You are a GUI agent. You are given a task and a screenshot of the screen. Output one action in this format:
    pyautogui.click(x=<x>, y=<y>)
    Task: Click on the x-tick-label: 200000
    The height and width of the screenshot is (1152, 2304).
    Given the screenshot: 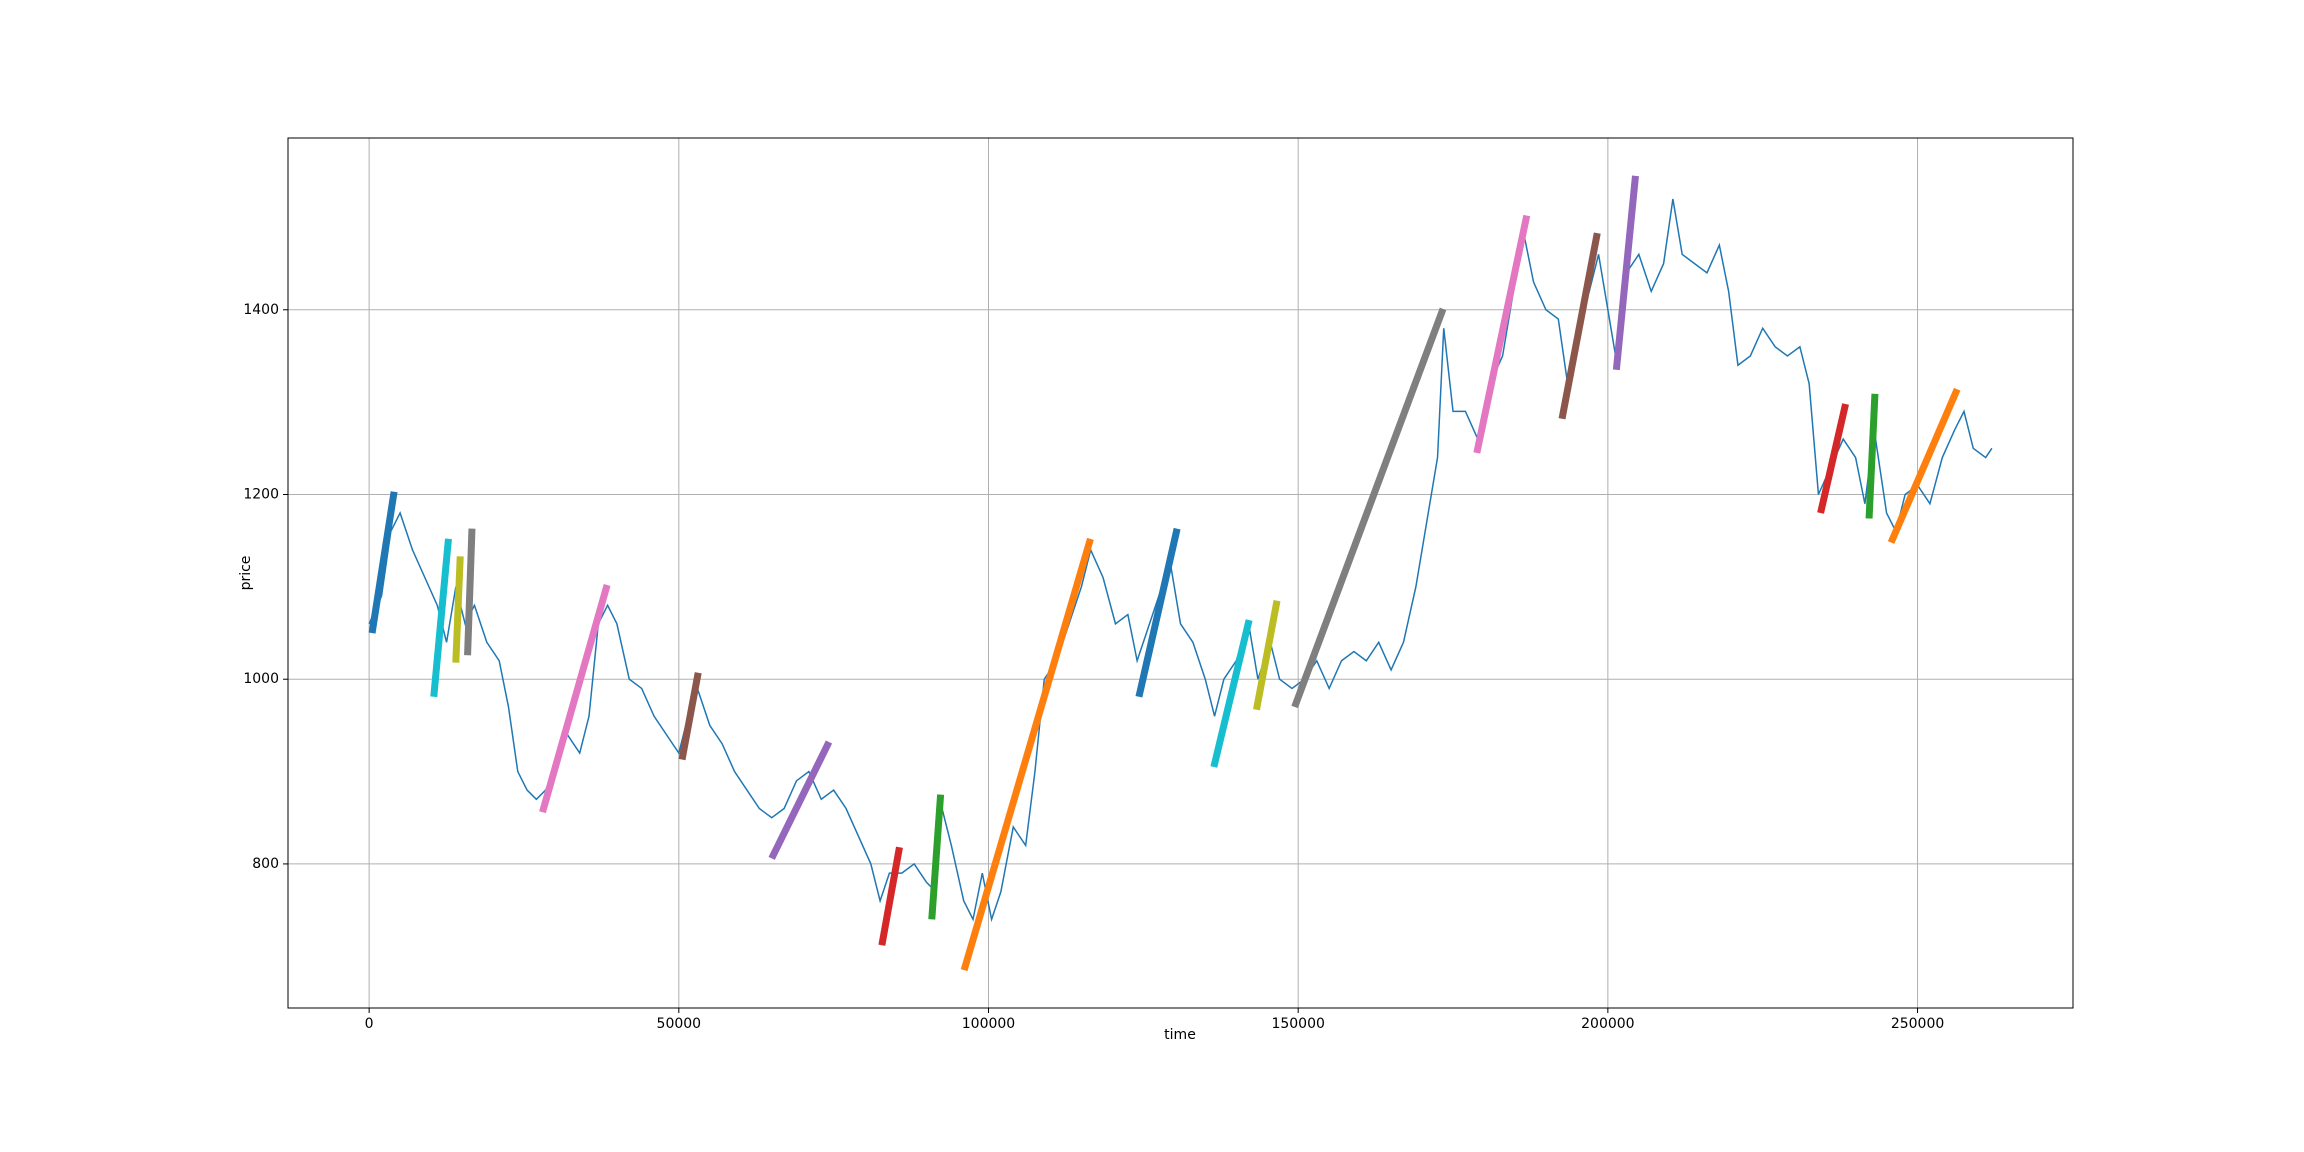 What is the action you would take?
    pyautogui.click(x=1607, y=1024)
    